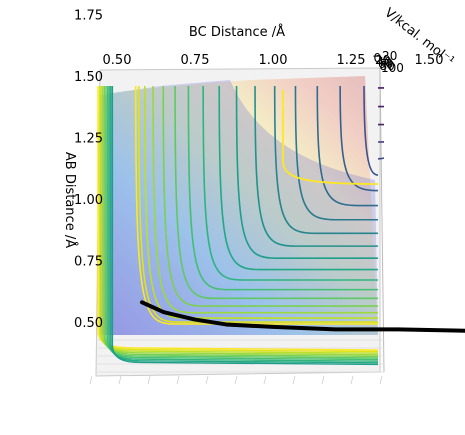 The image size is (465, 435). I want to click on x-tick-label: 1.50, so click(429, 60).